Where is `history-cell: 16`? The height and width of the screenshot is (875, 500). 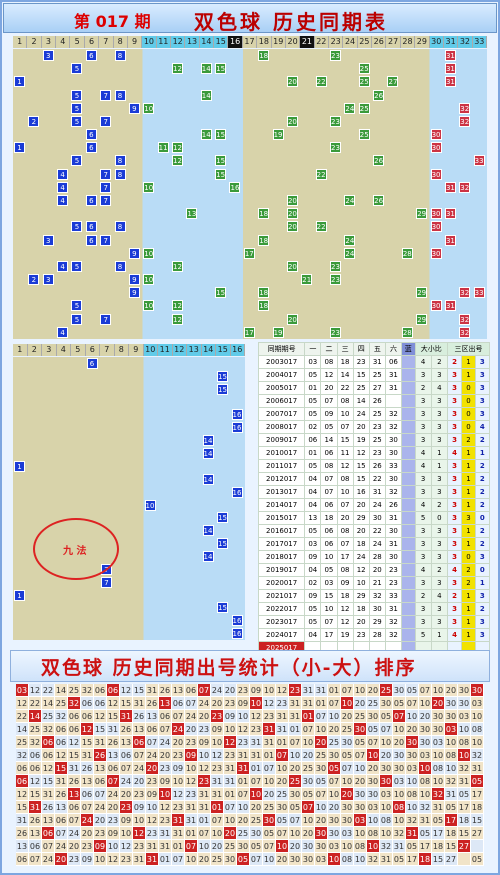
history-cell: 16 is located at coordinates (361, 492).